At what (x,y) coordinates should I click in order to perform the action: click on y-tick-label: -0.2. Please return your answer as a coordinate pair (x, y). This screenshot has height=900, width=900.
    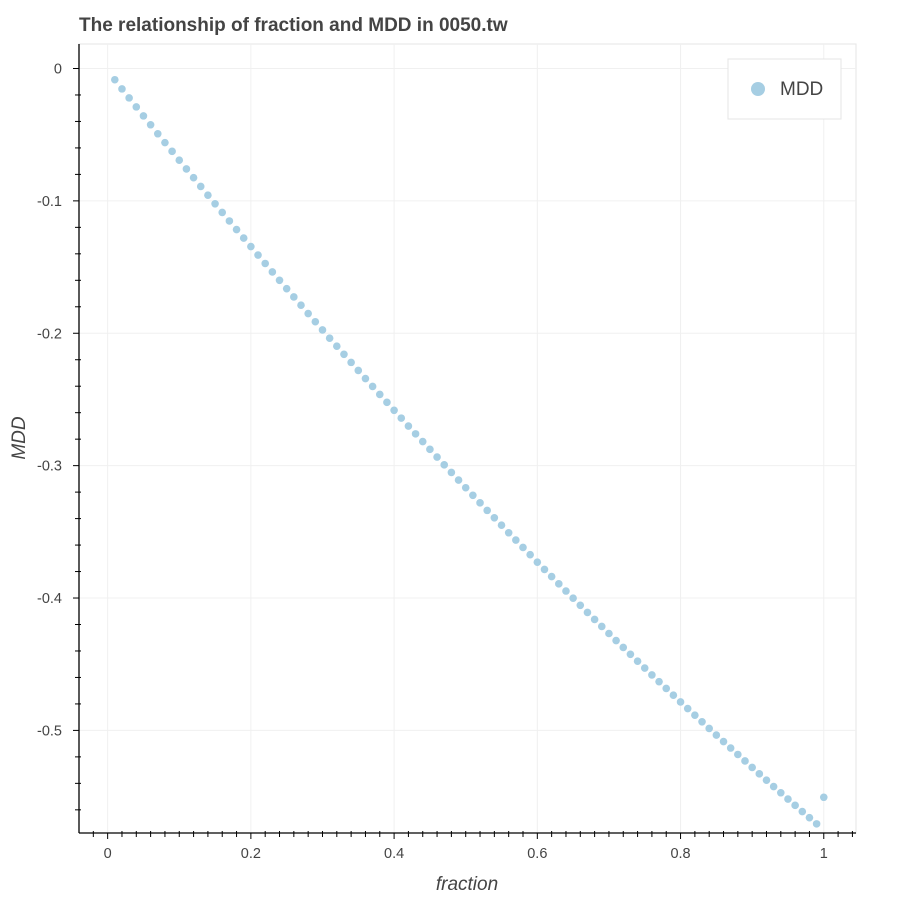
    Looking at the image, I should click on (49, 334).